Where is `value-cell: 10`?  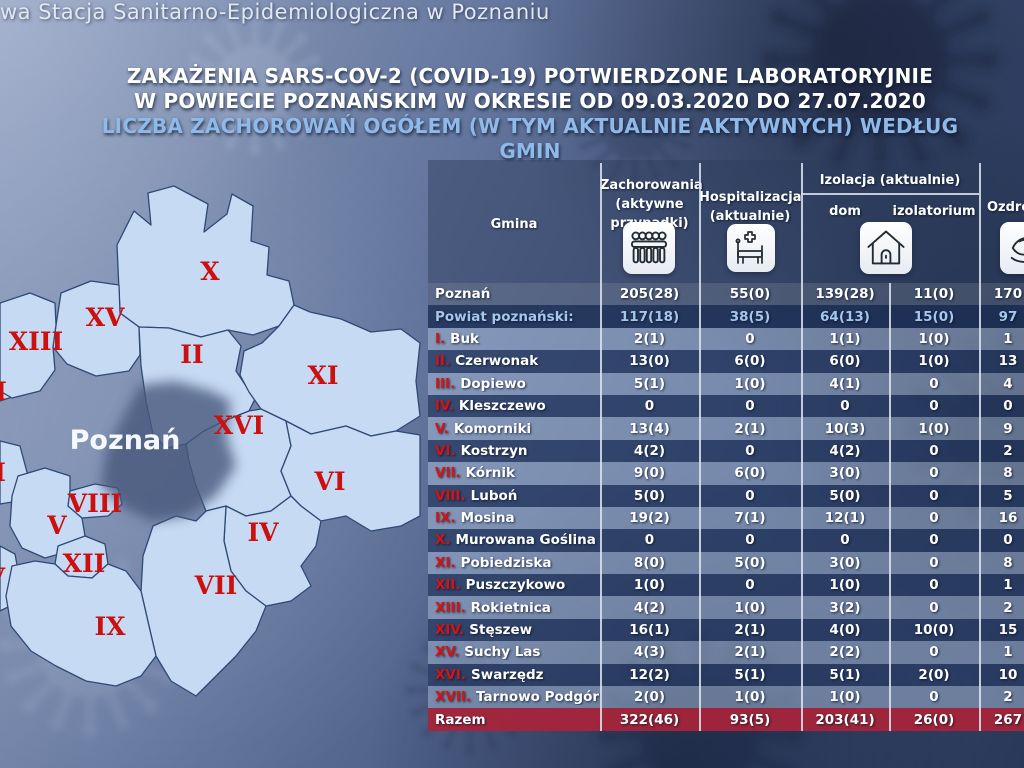 value-cell: 10 is located at coordinates (1008, 674).